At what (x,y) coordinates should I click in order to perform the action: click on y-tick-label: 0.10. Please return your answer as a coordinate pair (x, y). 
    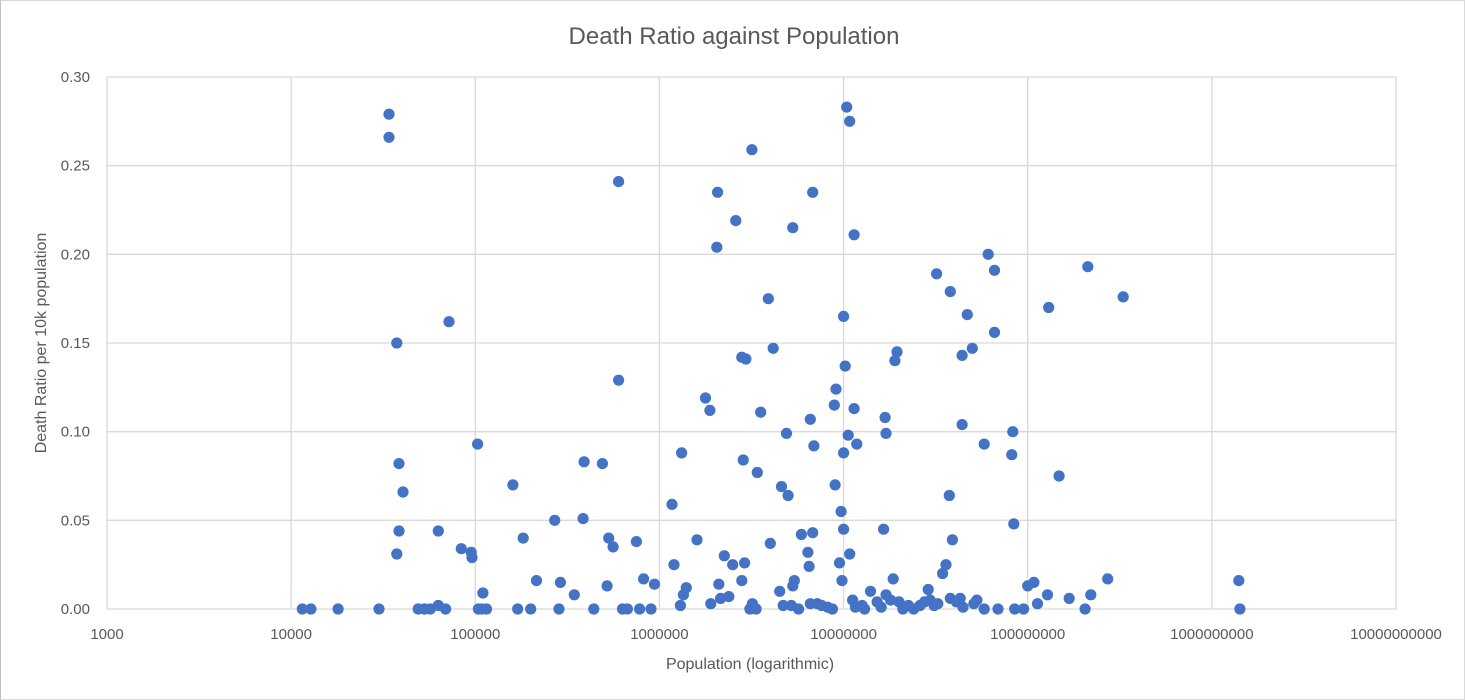
    Looking at the image, I should click on (75, 432).